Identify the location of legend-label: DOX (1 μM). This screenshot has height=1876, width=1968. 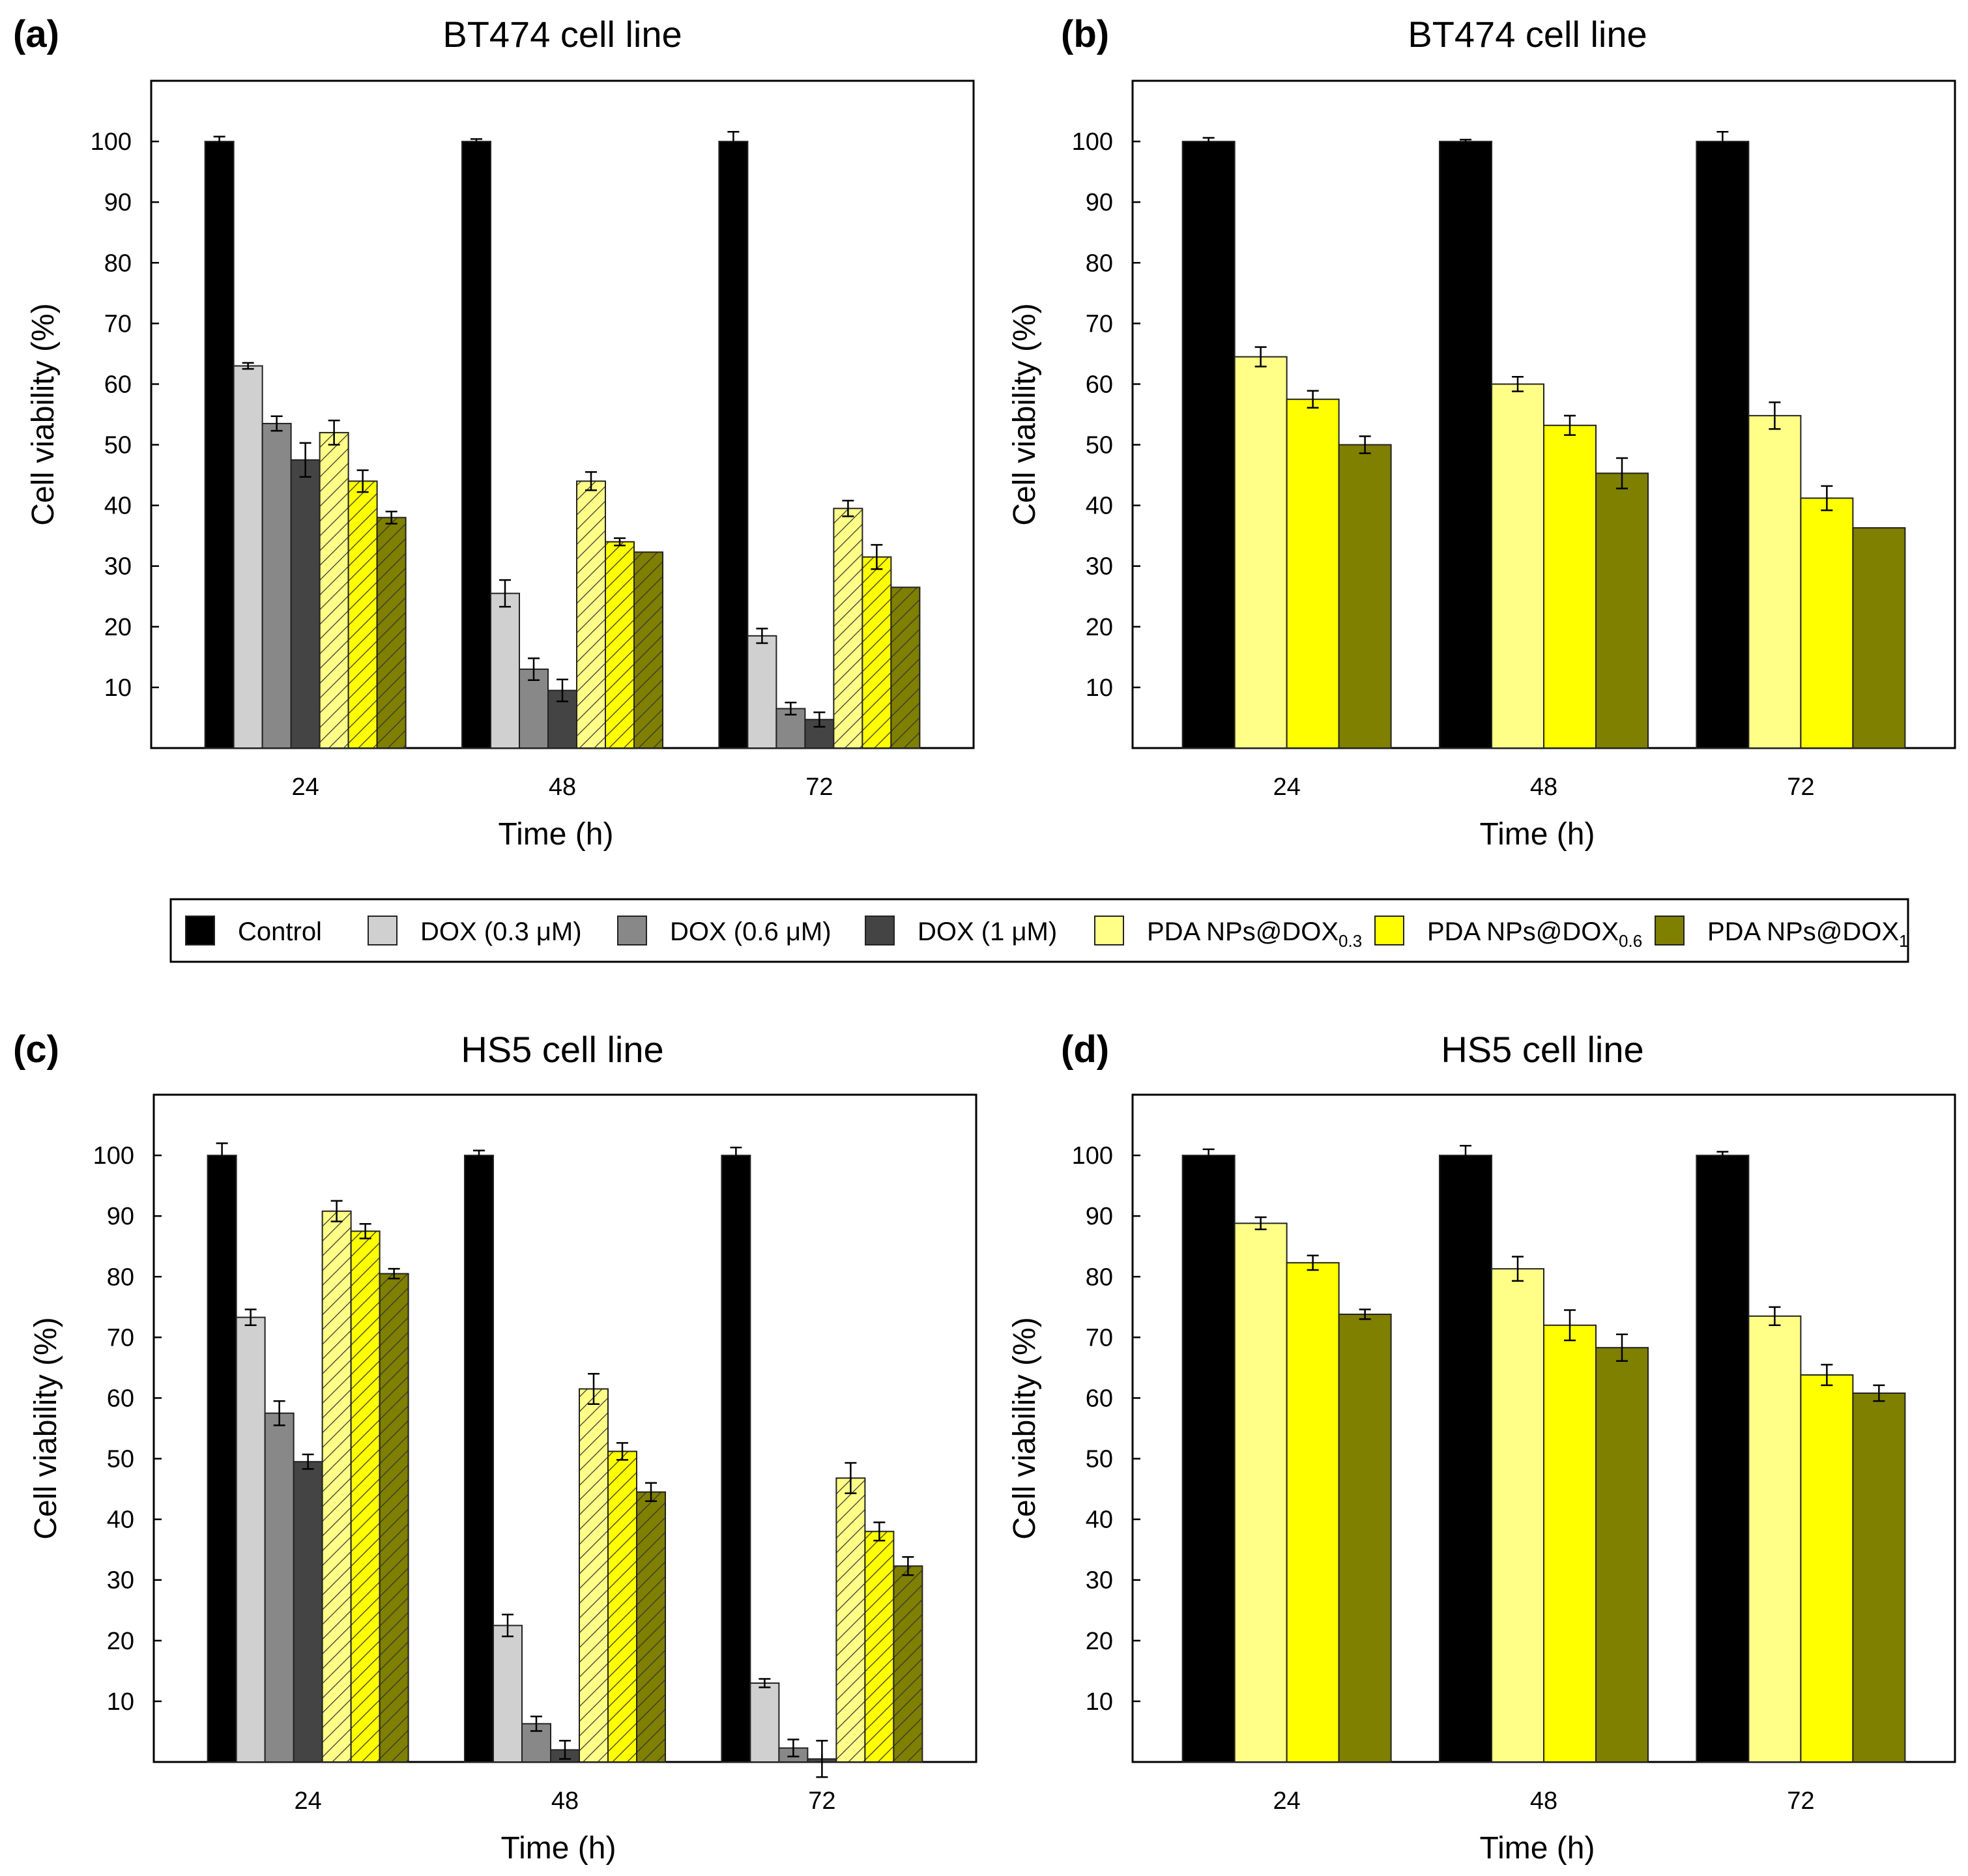
(987, 932).